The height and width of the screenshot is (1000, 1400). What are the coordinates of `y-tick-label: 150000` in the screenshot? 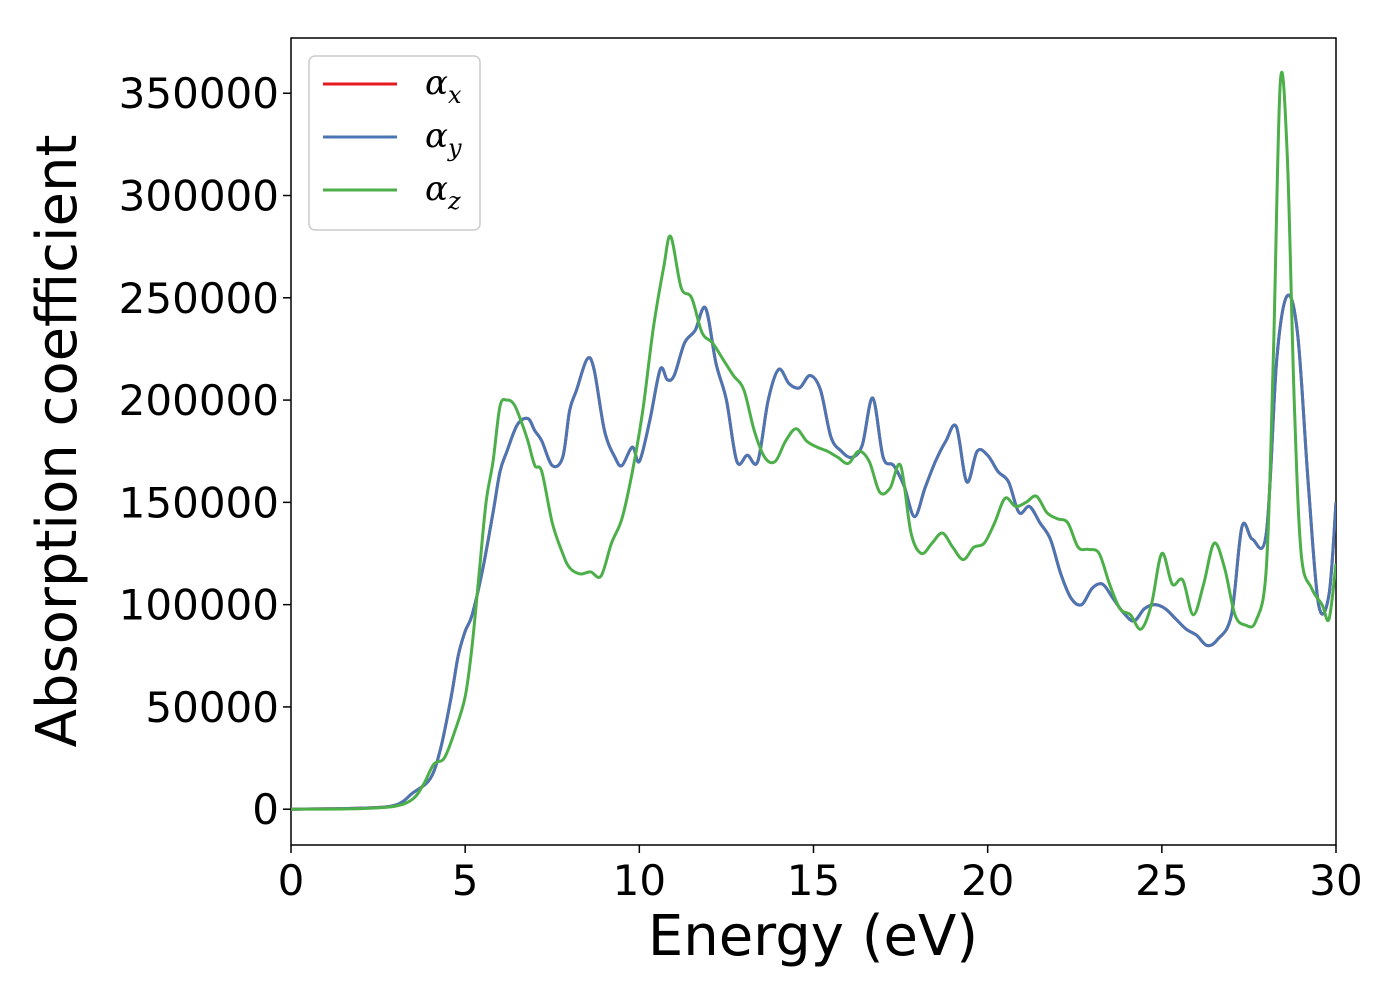 It's located at (199, 502).